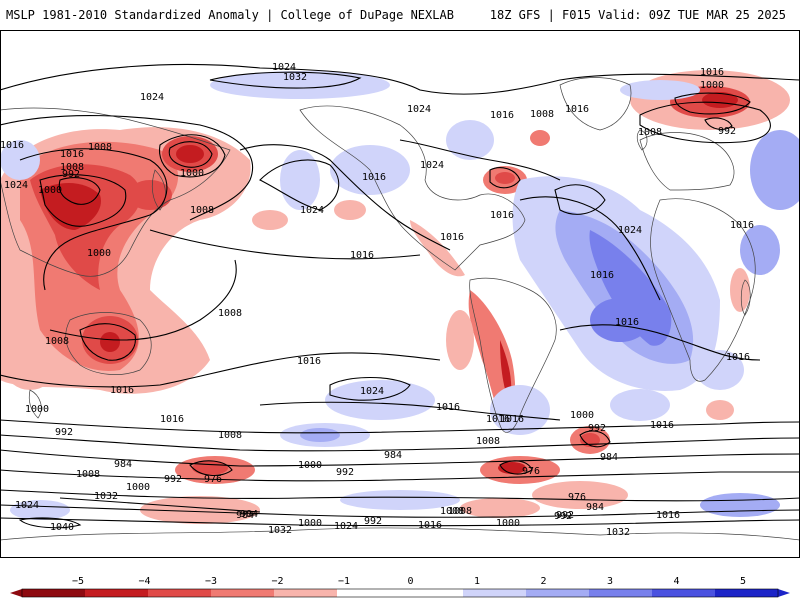 Image resolution: width=800 pixels, height=604 pixels. Describe the element at coordinates (220, 370) in the screenshot. I see `isobar-1016-tropical` at that location.